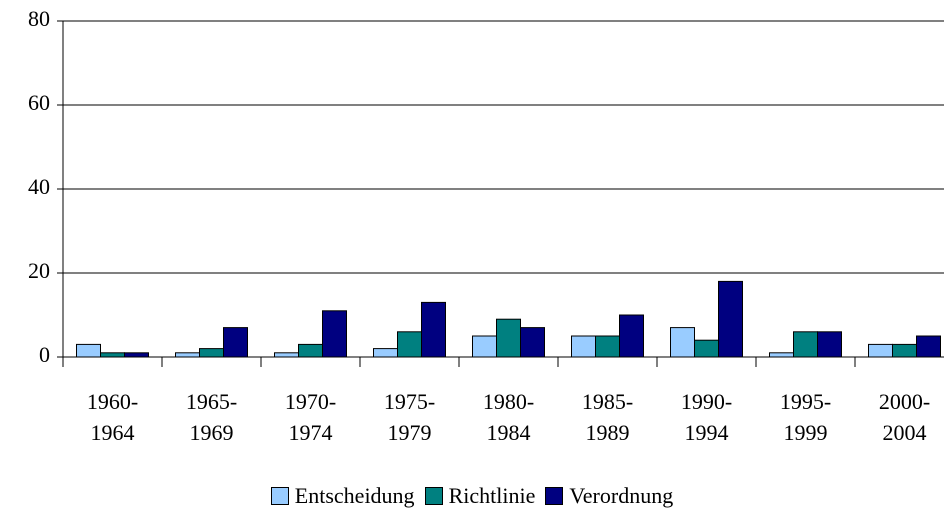  What do you see at coordinates (805, 417) in the screenshot?
I see `x-tick-label: 1995- 1999` at bounding box center [805, 417].